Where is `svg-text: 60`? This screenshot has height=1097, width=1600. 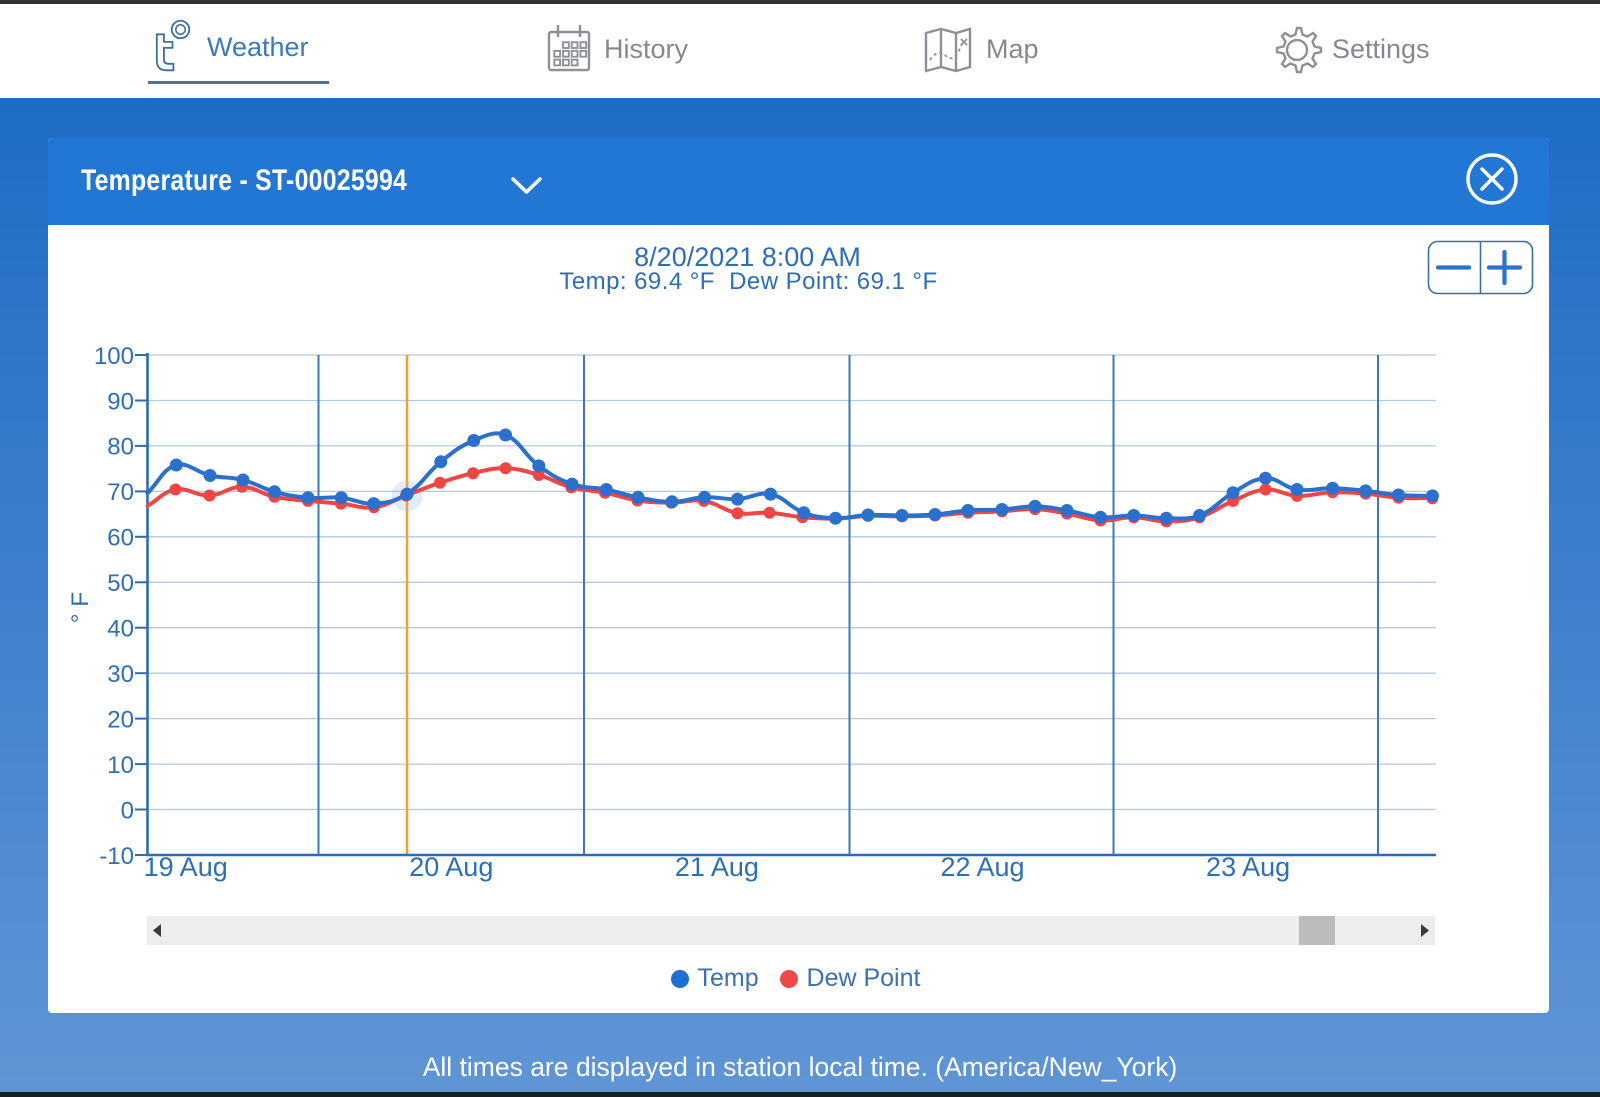 svg-text: 60 is located at coordinates (120, 538).